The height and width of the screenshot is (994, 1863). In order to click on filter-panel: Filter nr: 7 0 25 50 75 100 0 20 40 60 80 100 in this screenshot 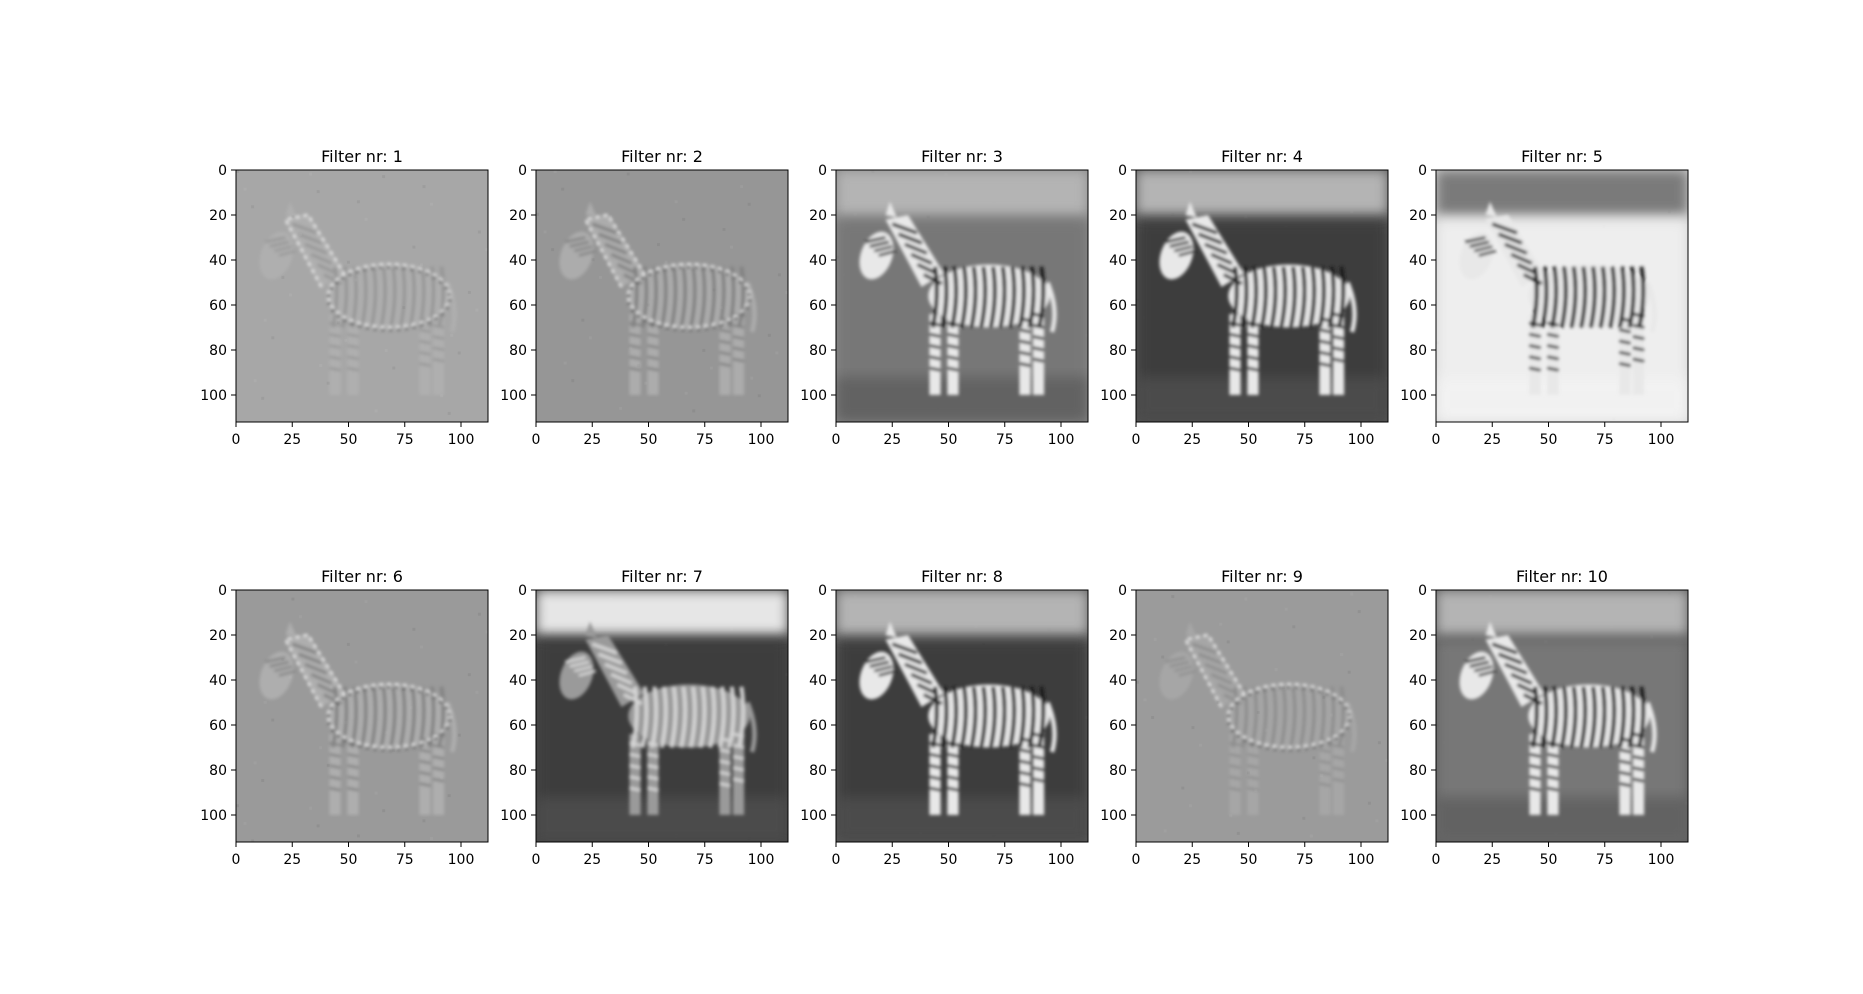, I will do `click(644, 717)`.